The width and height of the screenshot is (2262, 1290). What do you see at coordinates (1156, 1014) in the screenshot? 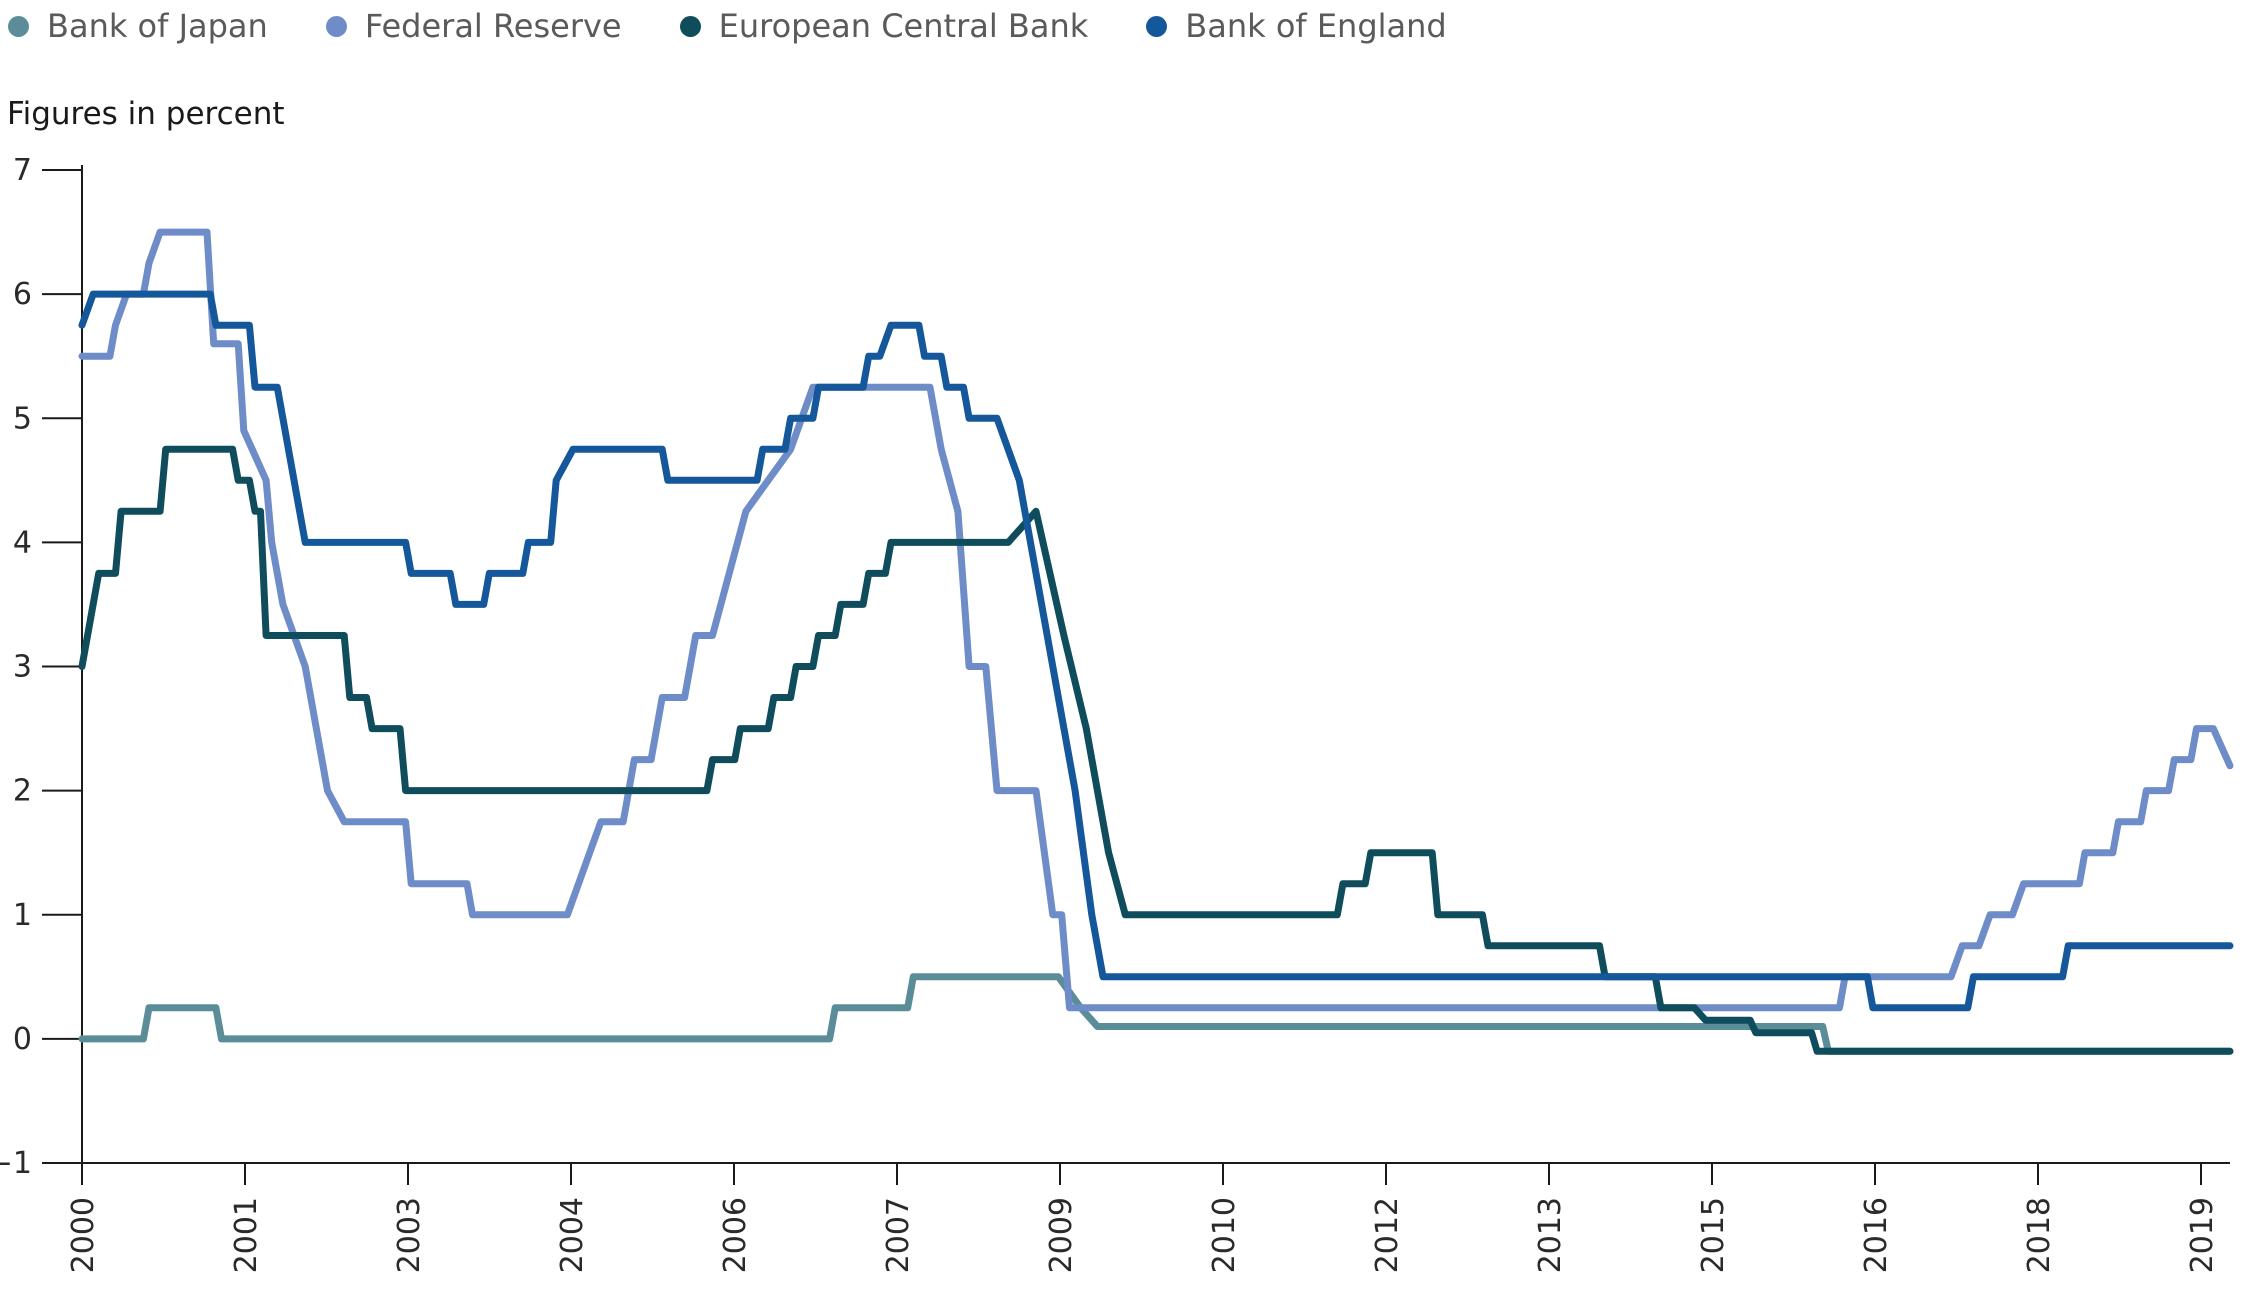
I see `series-line-bank-of-japan` at bounding box center [1156, 1014].